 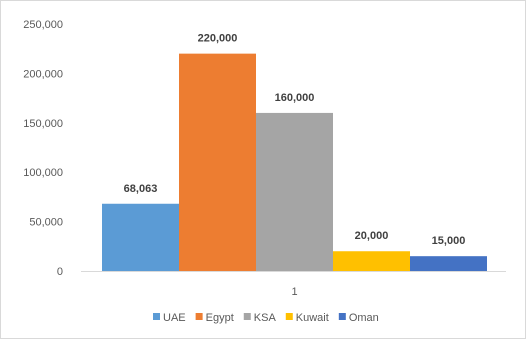 What do you see at coordinates (247, 316) in the screenshot?
I see `legend-swatch-ksa` at bounding box center [247, 316].